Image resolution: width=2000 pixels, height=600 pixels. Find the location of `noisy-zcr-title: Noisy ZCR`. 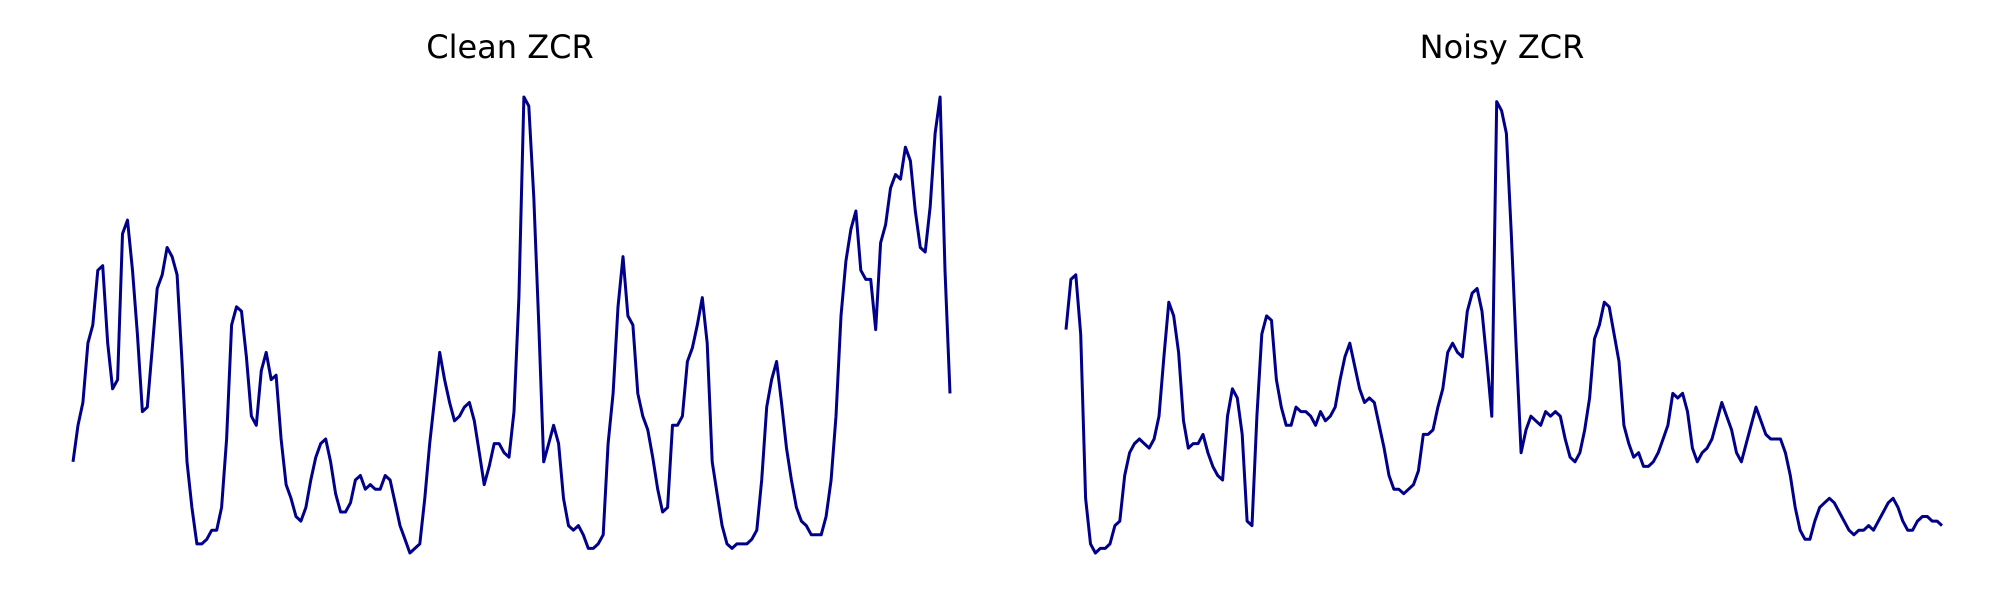

noisy-zcr-title: Noisy ZCR is located at coordinates (1502, 47).